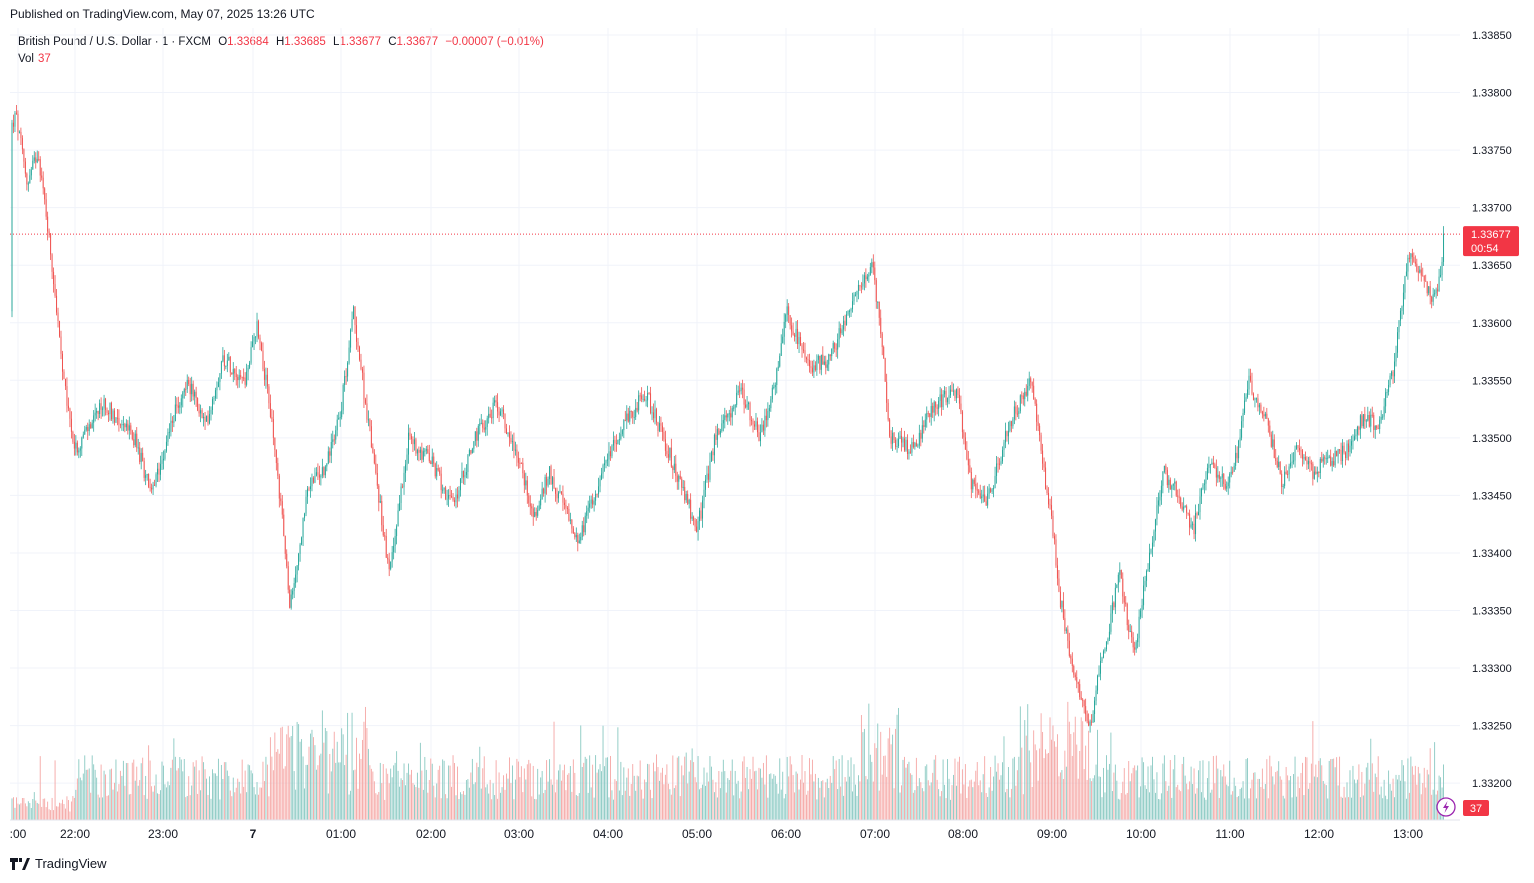  I want to click on time-tick-label: 12:00, so click(1319, 834).